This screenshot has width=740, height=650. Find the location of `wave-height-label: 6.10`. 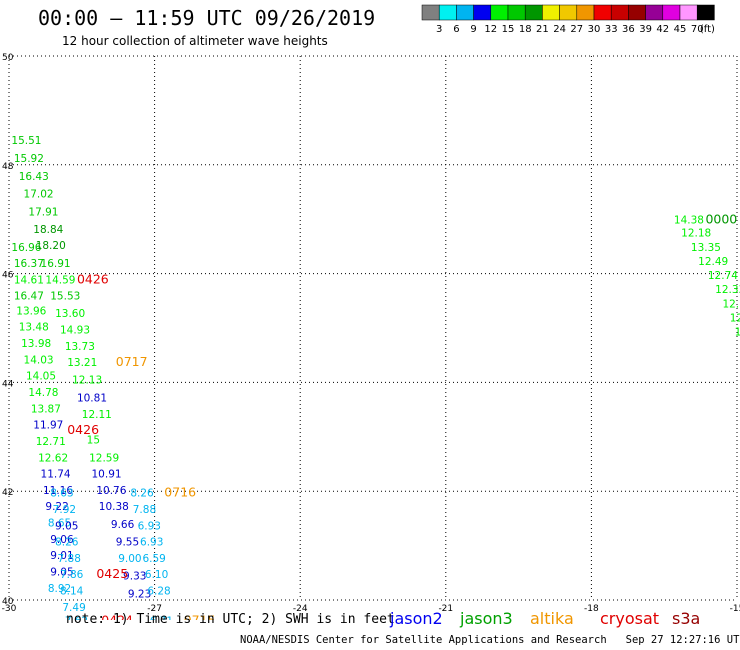

wave-height-label: 6.10 is located at coordinates (156, 575).